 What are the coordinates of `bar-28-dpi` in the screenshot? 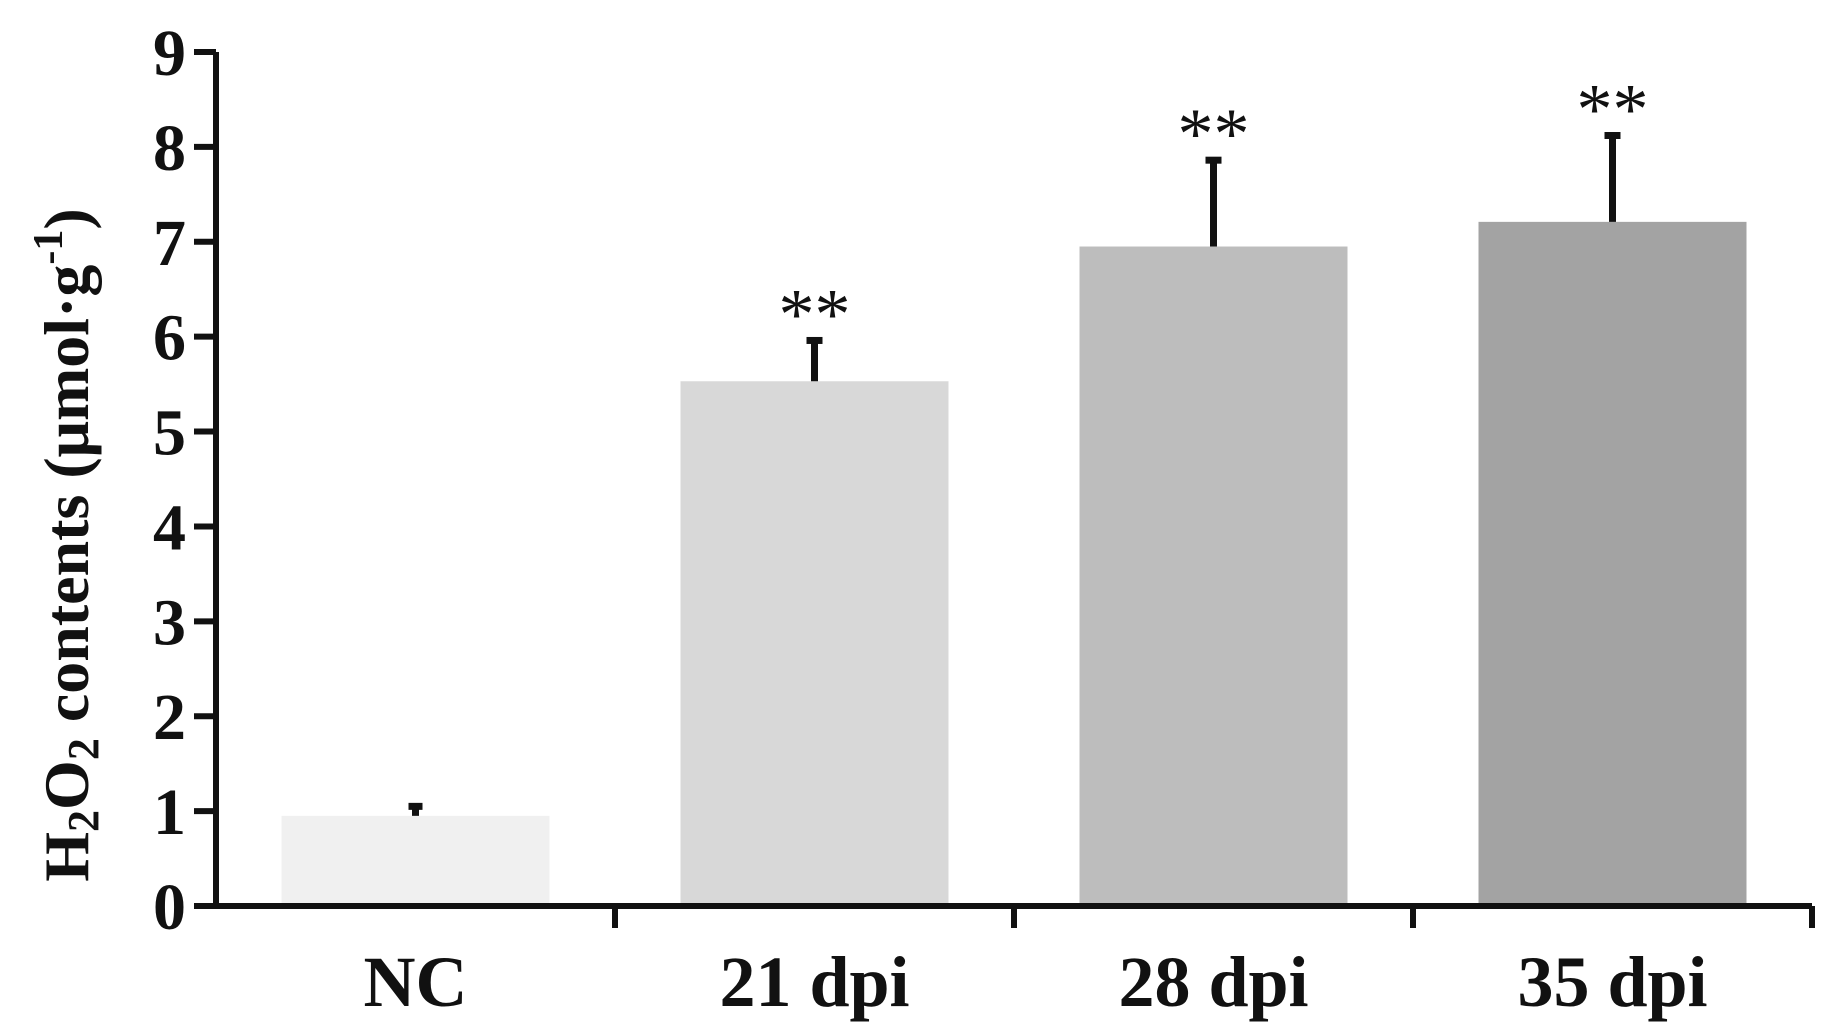 It's located at (1213, 576).